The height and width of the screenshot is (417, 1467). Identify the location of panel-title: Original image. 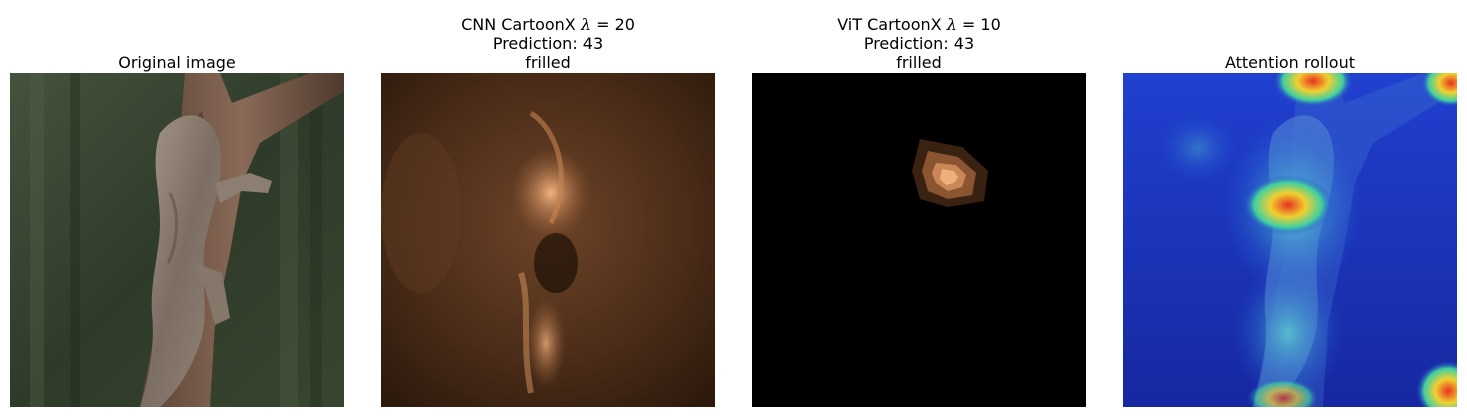
(192, 62).